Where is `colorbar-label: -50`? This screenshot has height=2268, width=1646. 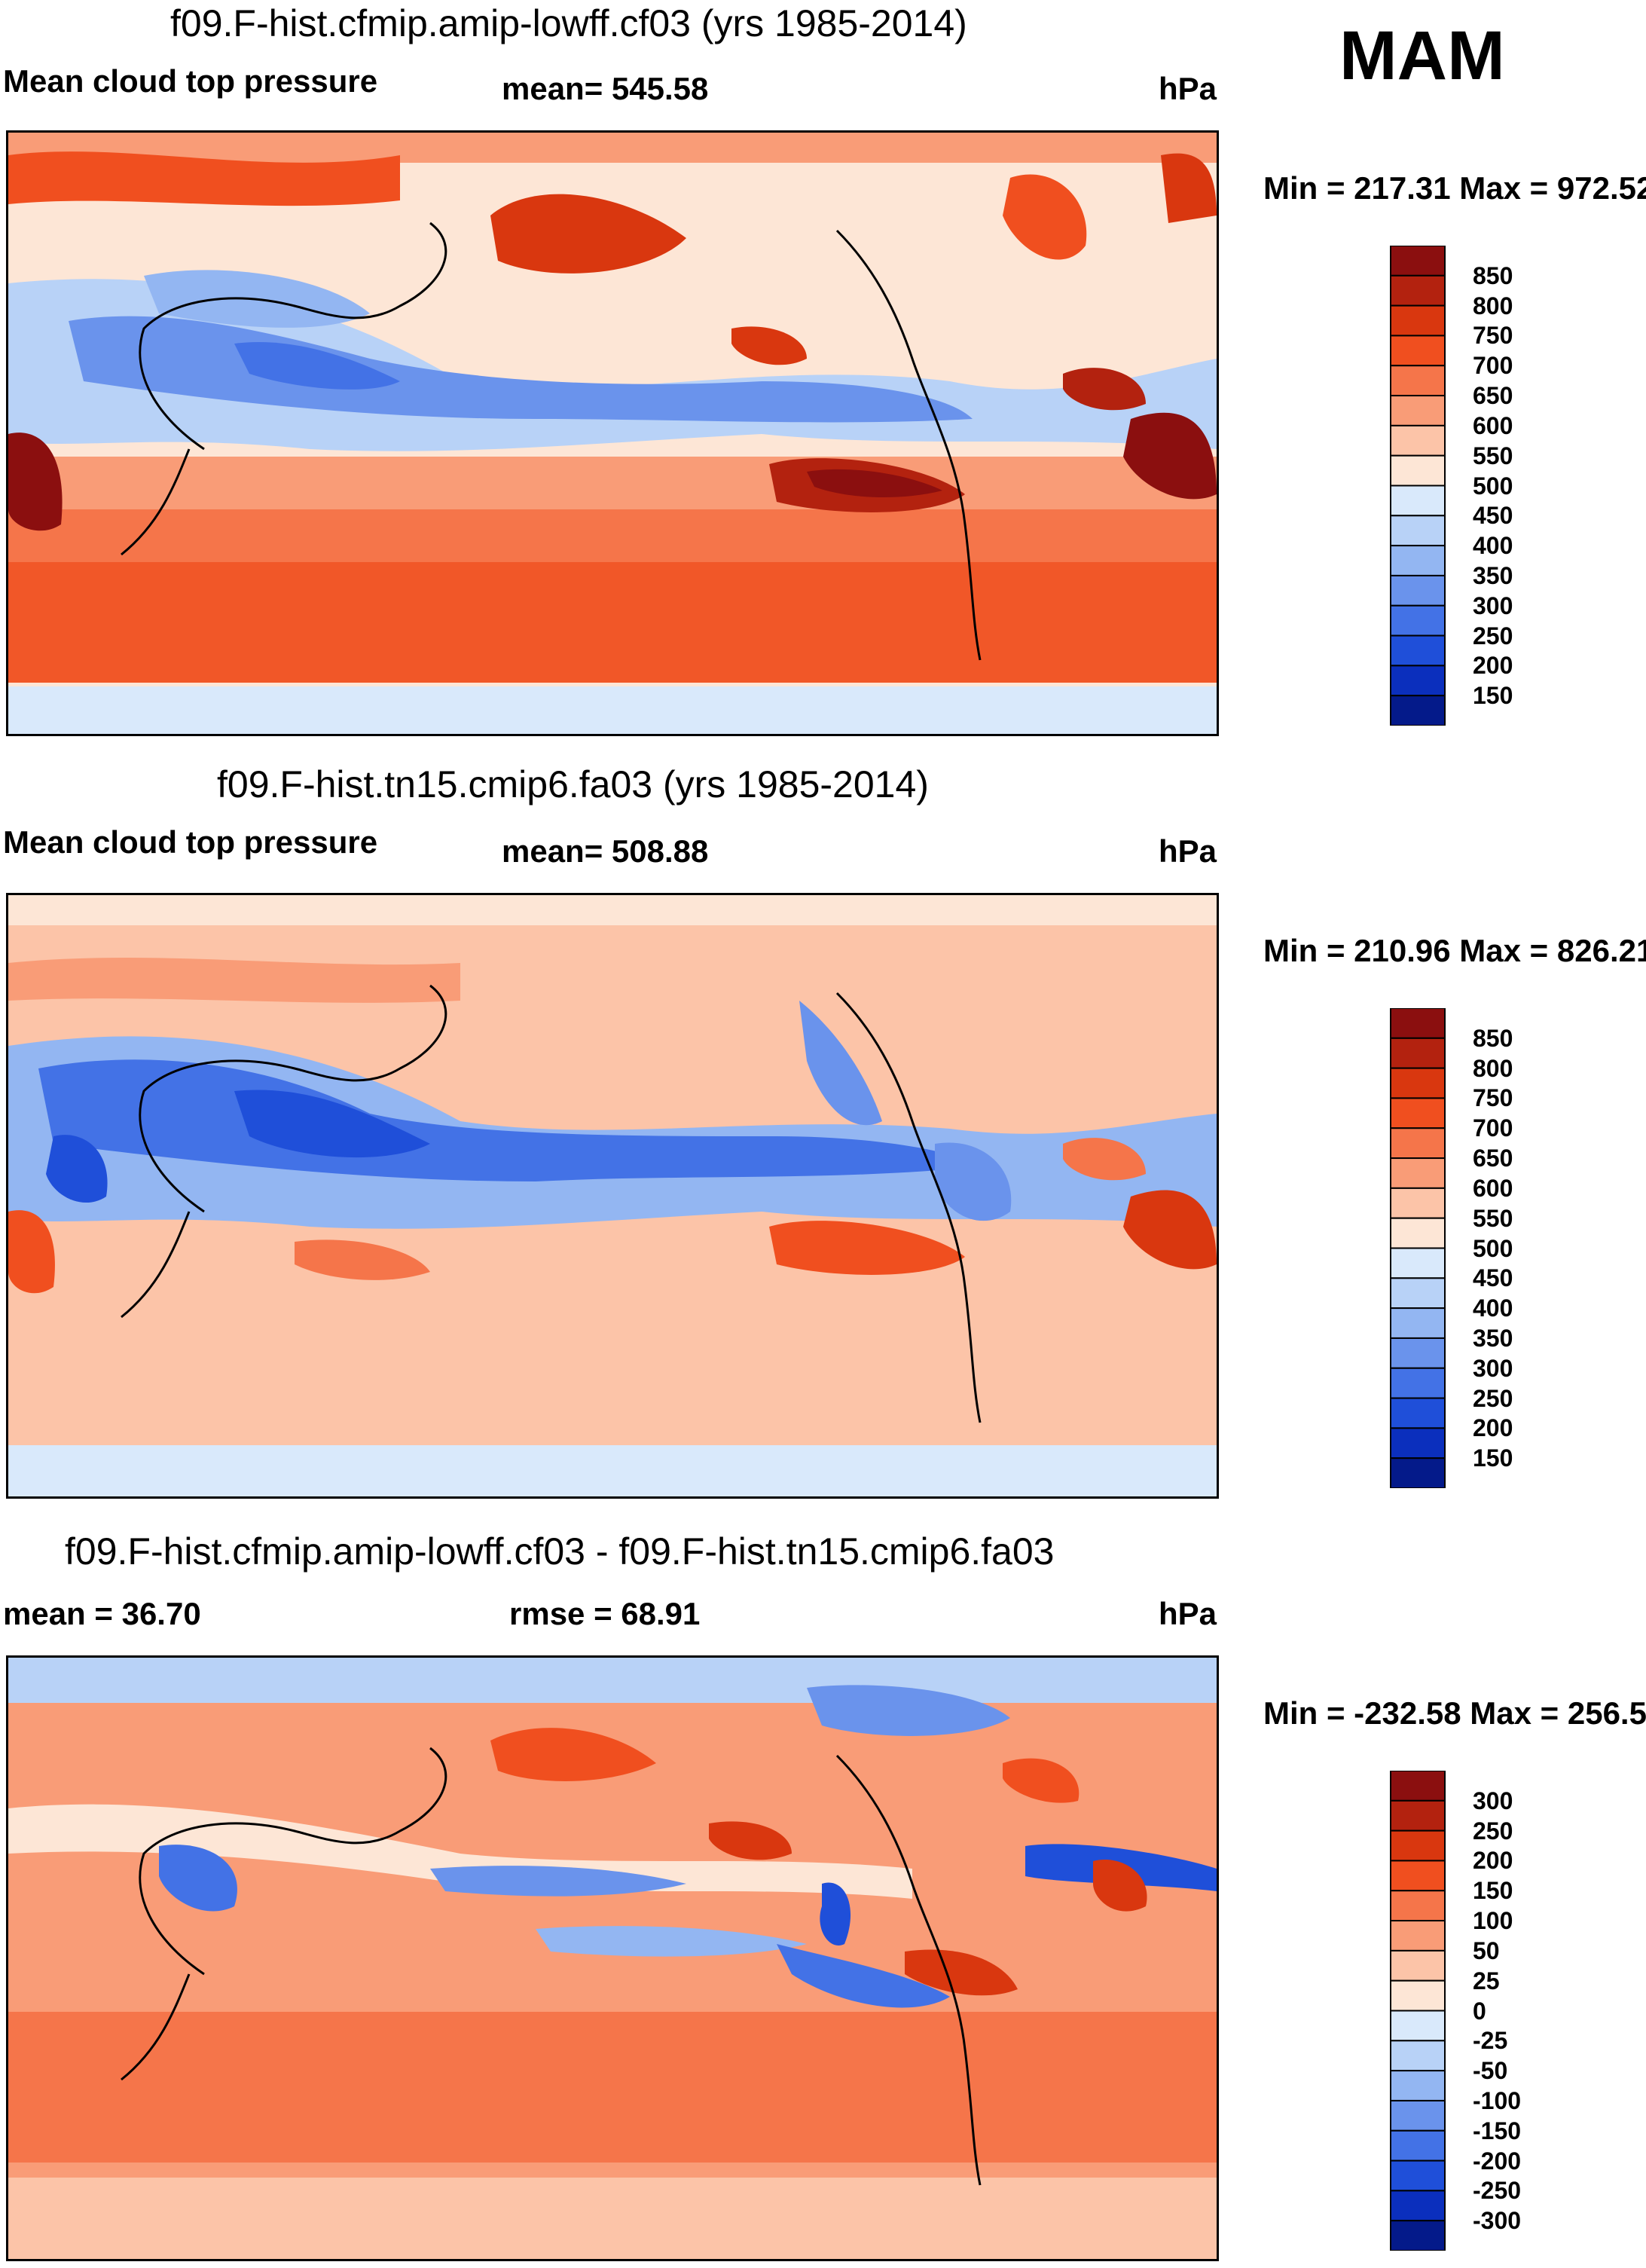
colorbar-label: -50 is located at coordinates (1490, 2071).